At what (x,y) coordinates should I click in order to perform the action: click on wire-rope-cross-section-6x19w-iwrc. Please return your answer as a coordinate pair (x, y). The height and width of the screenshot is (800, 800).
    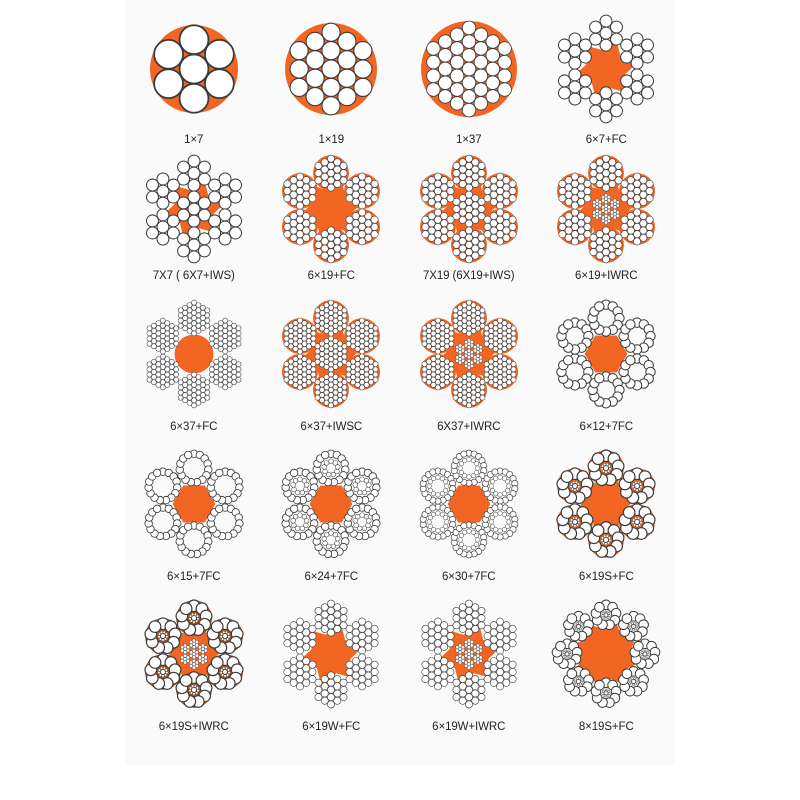
    Looking at the image, I should click on (469, 654).